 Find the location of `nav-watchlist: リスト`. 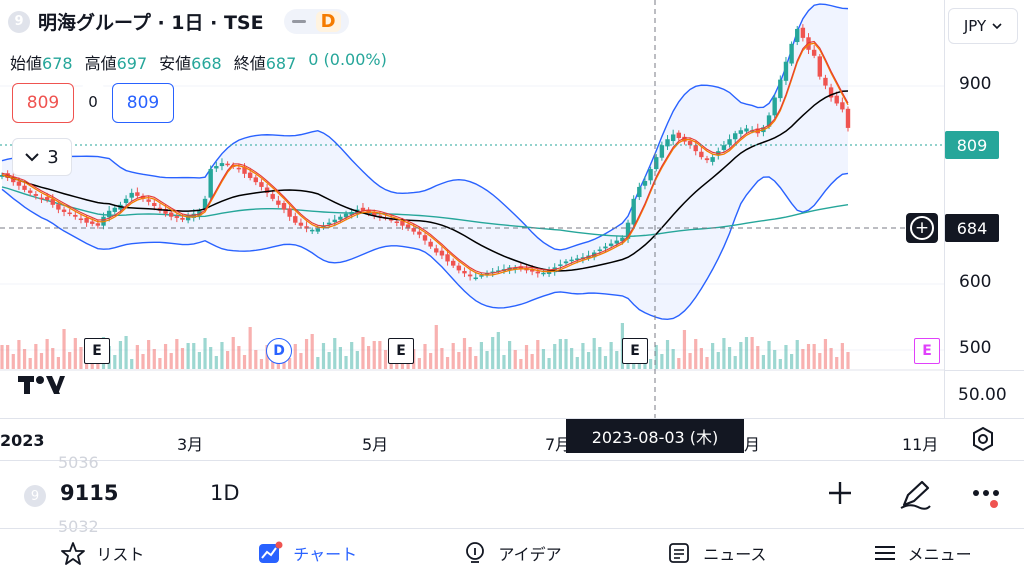

nav-watchlist: リスト is located at coordinates (102, 553).